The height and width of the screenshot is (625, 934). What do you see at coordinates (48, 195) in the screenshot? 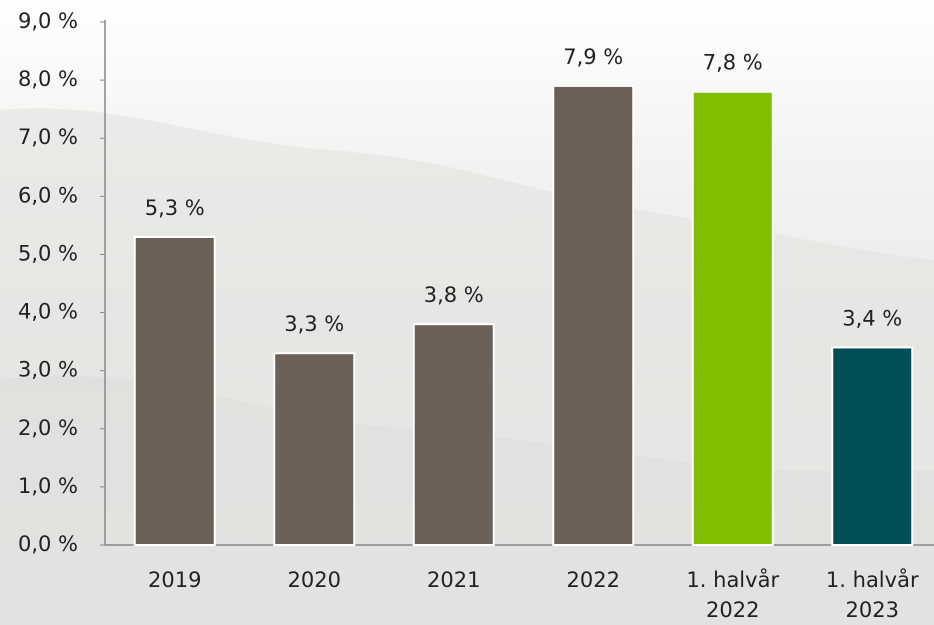
I see `y-tick-label: 6,0 %` at bounding box center [48, 195].